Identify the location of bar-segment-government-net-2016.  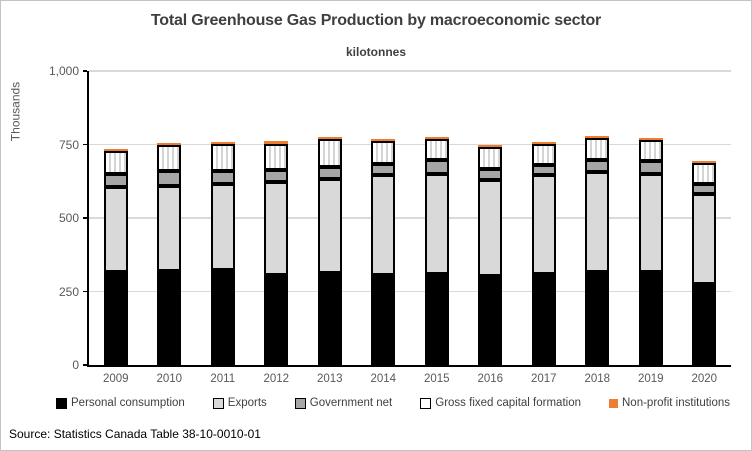
(490, 175).